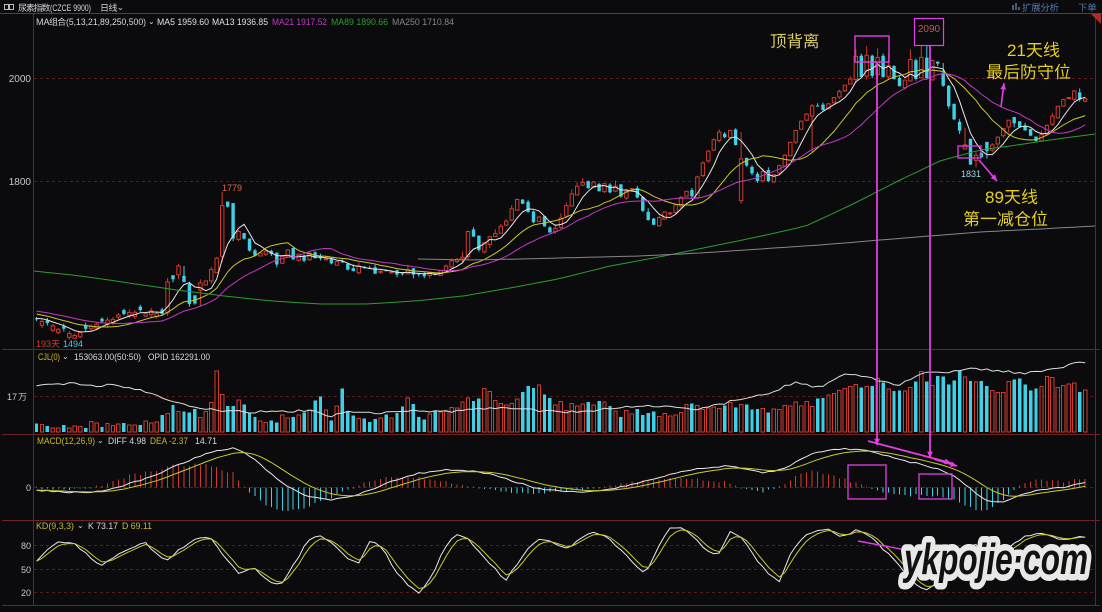 This screenshot has width=1102, height=612. What do you see at coordinates (137, 526) in the screenshot?
I see `svg-text: D 69.11` at bounding box center [137, 526].